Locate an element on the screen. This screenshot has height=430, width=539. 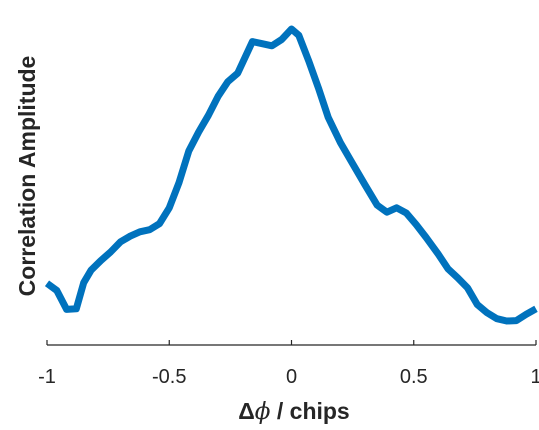
x-tick-label: -0.5 is located at coordinates (169, 377).